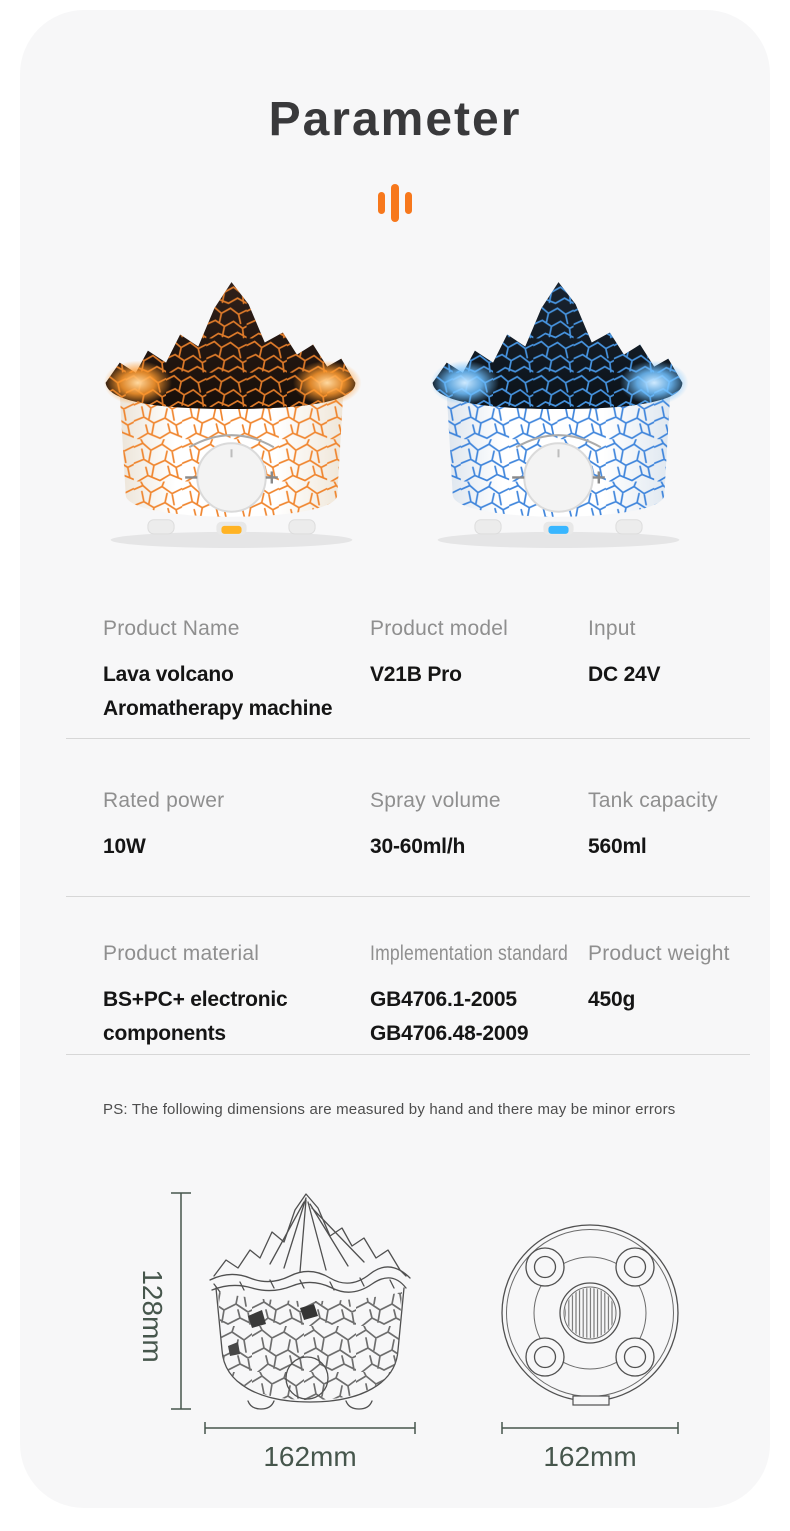 This screenshot has height=1531, width=790. I want to click on bottom-view-diagram, so click(590, 1315).